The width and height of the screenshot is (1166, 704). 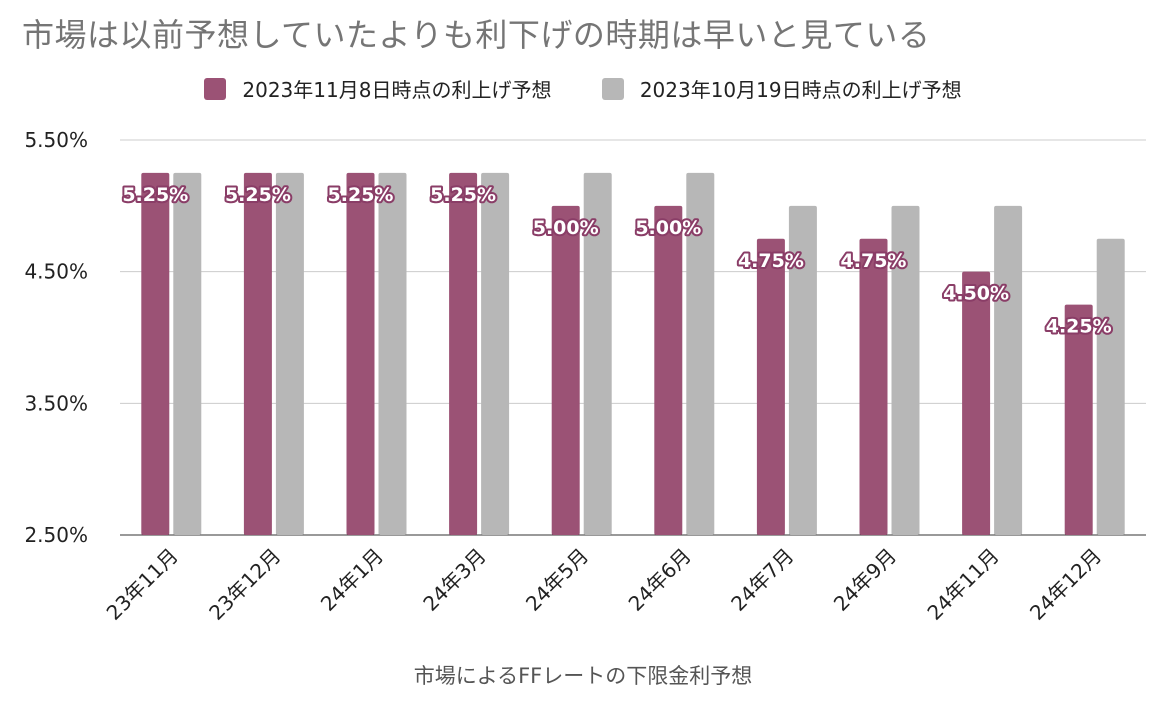 What do you see at coordinates (800, 90) in the screenshot?
I see `legend-label-series-2: 2023年10月19日時点の利上げ予想` at bounding box center [800, 90].